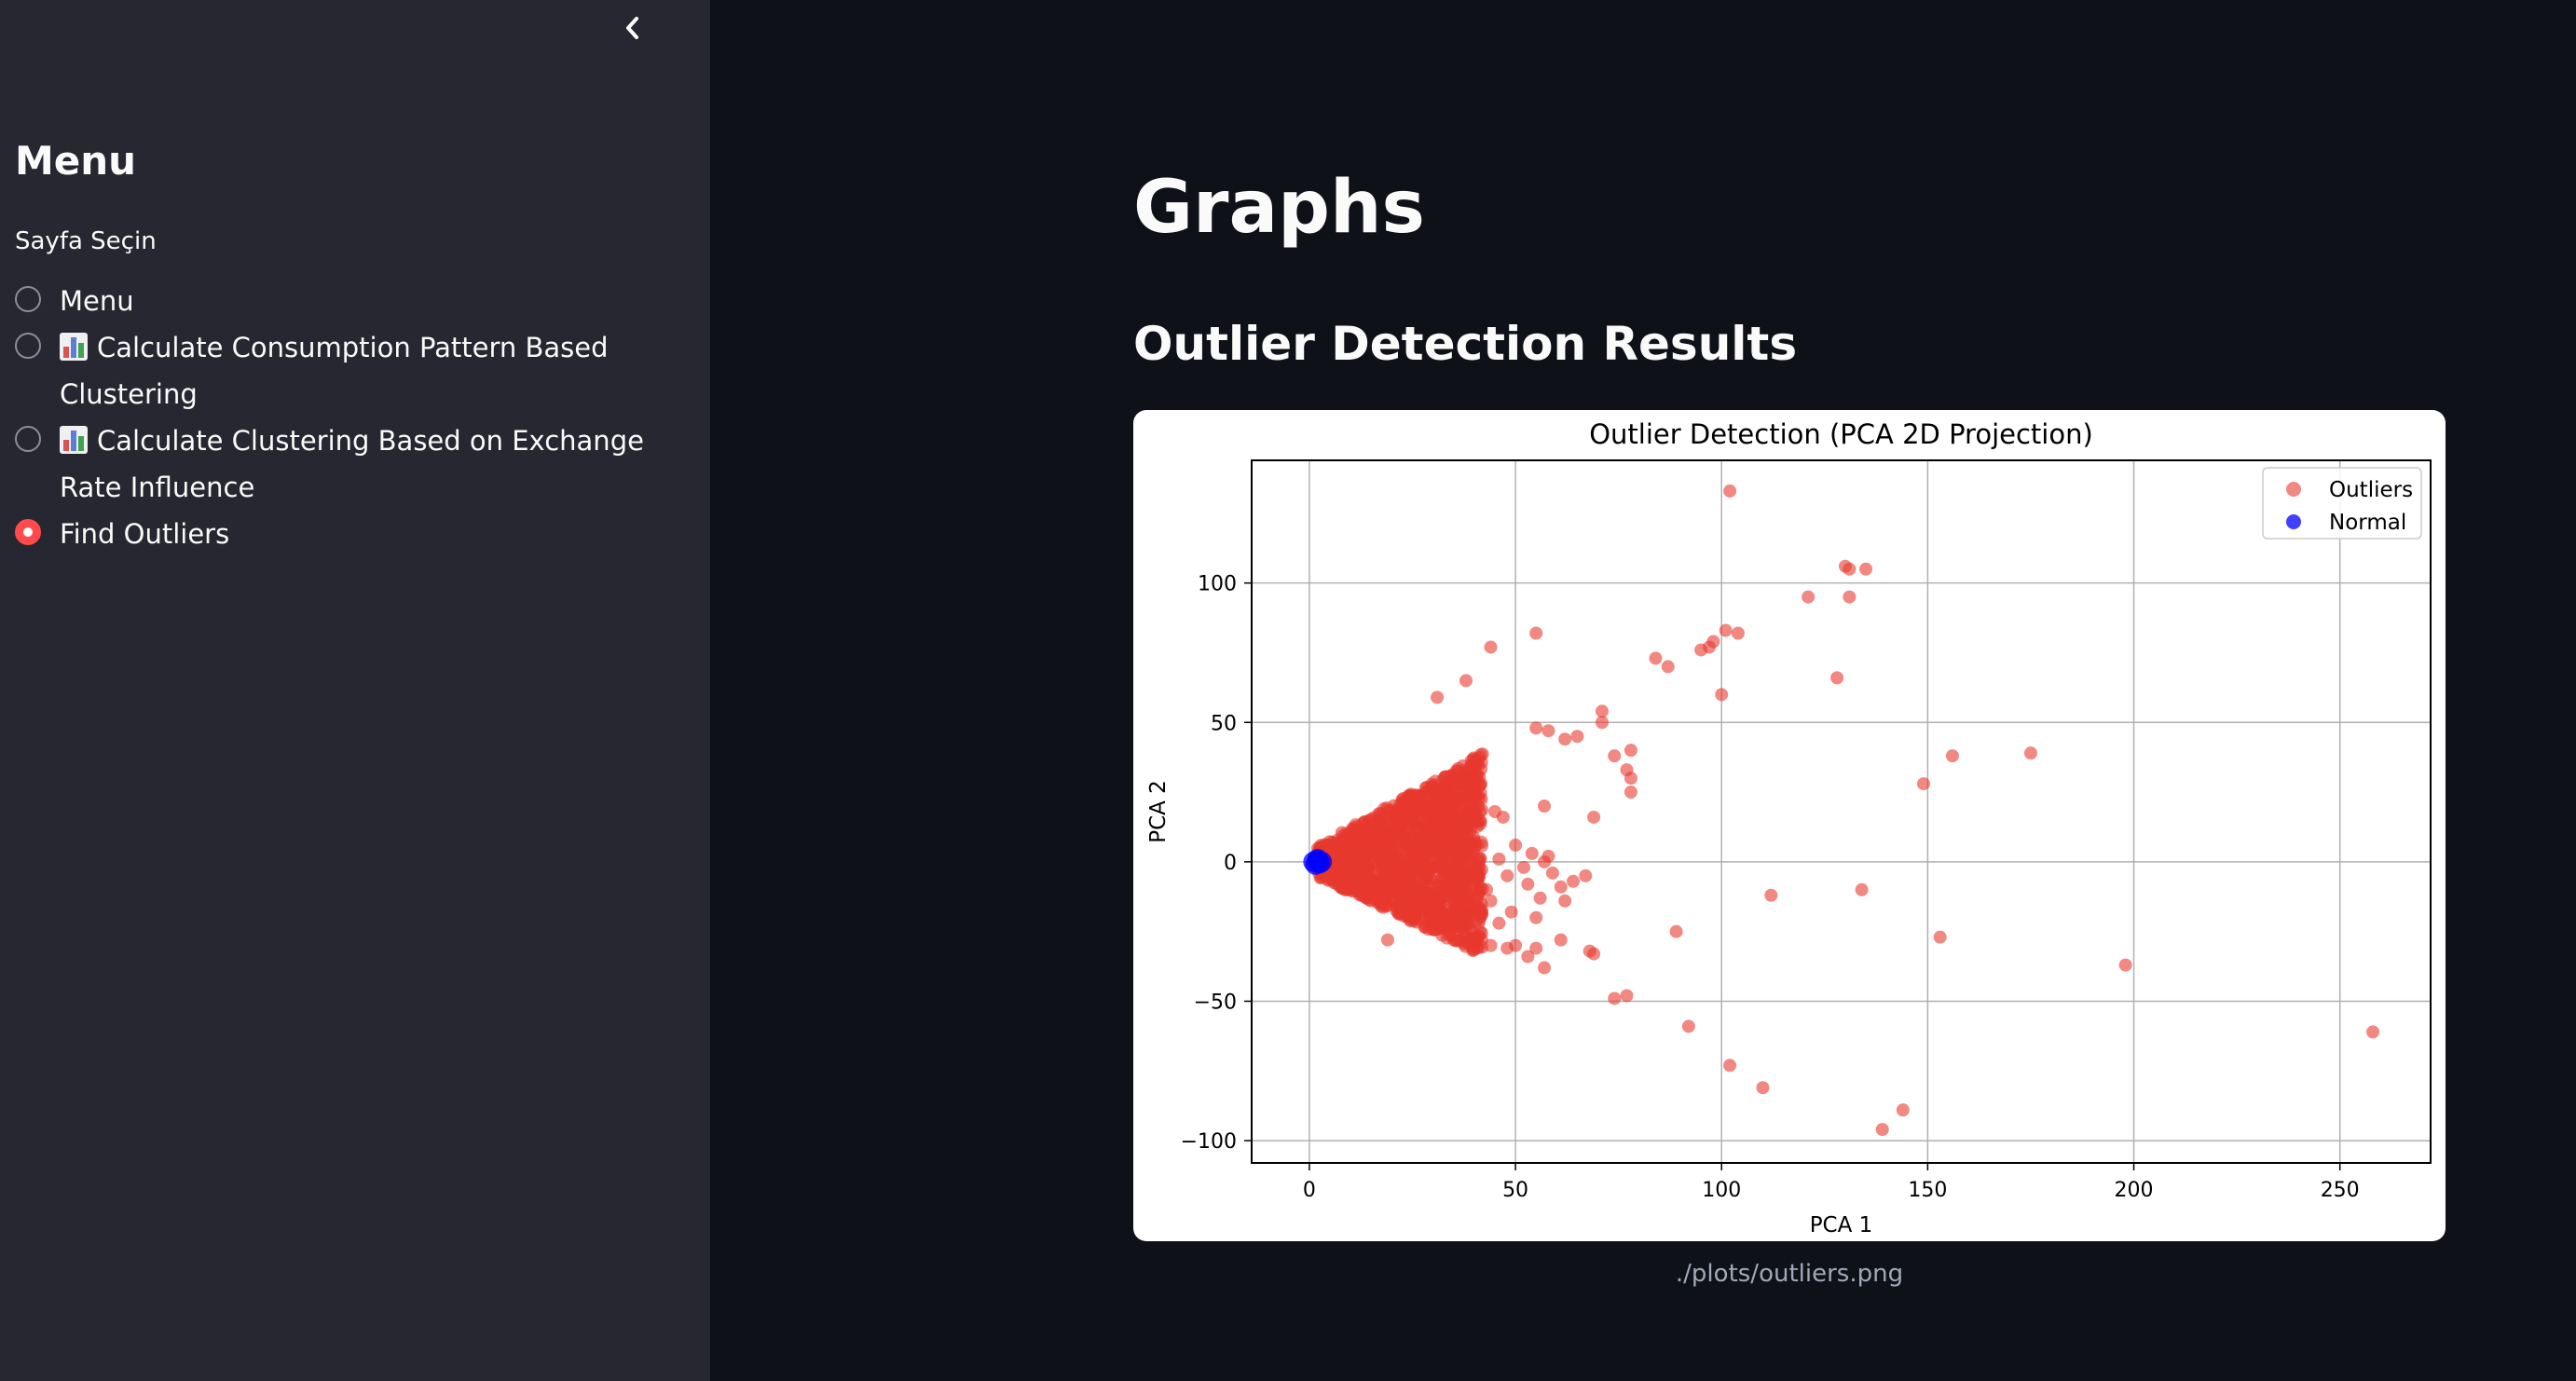 The height and width of the screenshot is (1381, 2576). Describe the element at coordinates (76, 161) in the screenshot. I see `sidebar-title: Menu` at that location.